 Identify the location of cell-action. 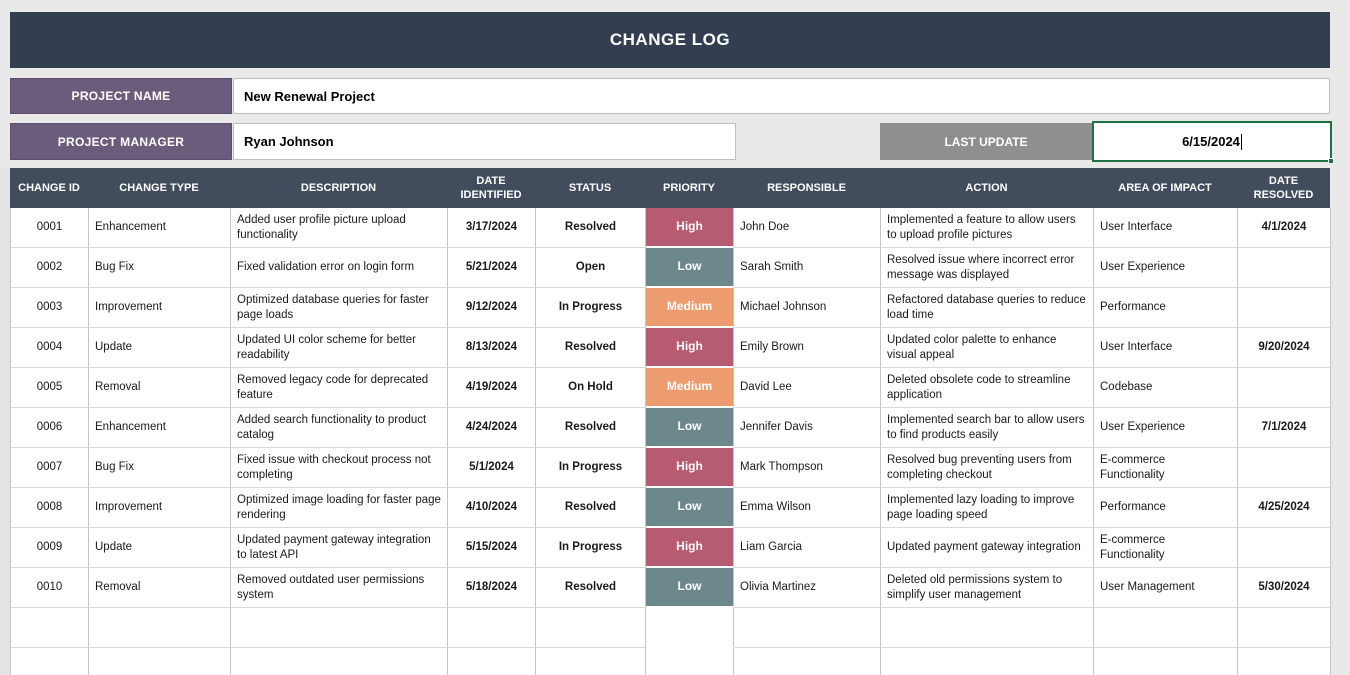
(987, 628).